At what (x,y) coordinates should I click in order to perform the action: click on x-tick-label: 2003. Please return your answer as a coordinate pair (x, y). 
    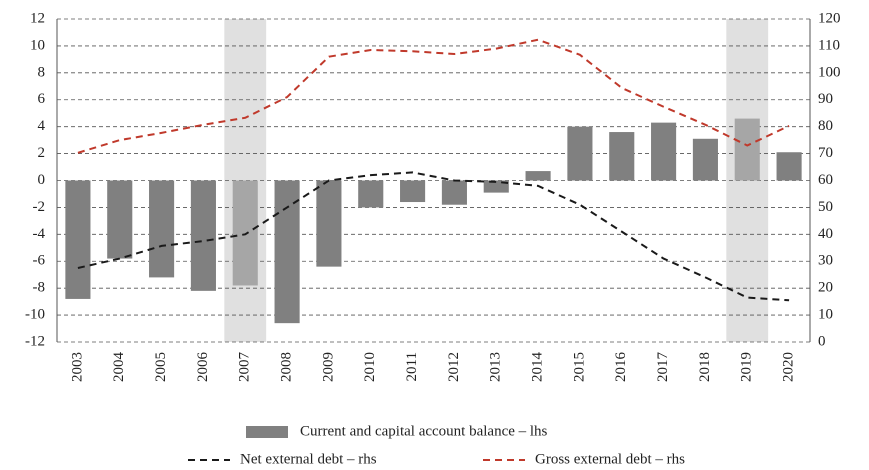
    Looking at the image, I should click on (77, 367).